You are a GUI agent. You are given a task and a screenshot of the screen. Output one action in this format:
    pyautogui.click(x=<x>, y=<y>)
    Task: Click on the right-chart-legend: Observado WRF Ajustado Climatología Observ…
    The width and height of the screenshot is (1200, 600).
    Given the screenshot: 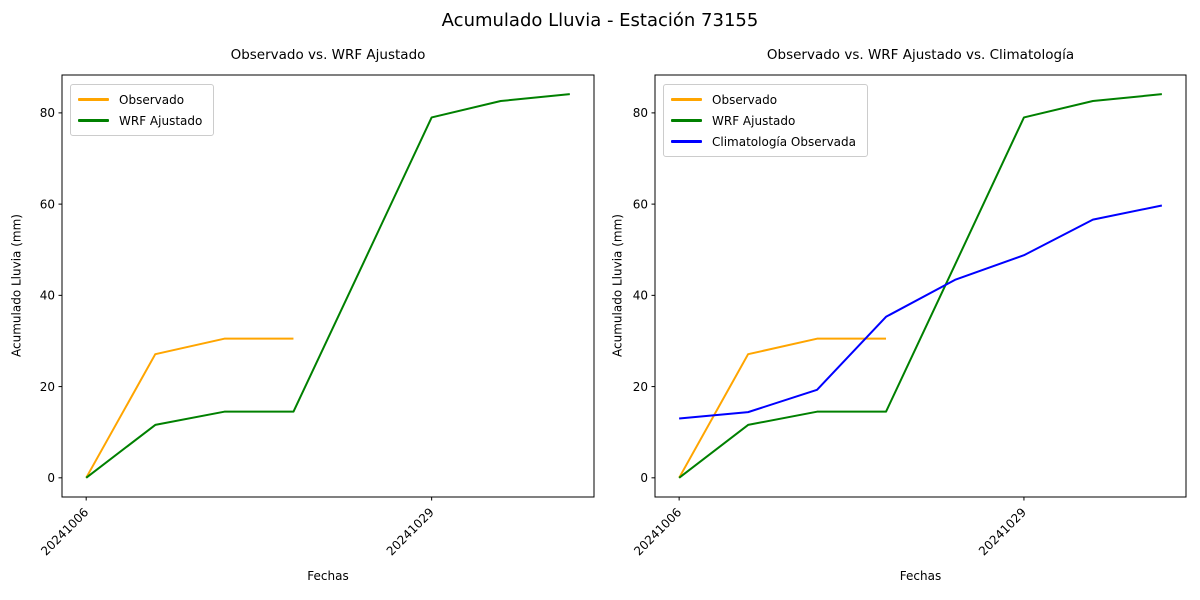 What is the action you would take?
    pyautogui.click(x=765, y=120)
    